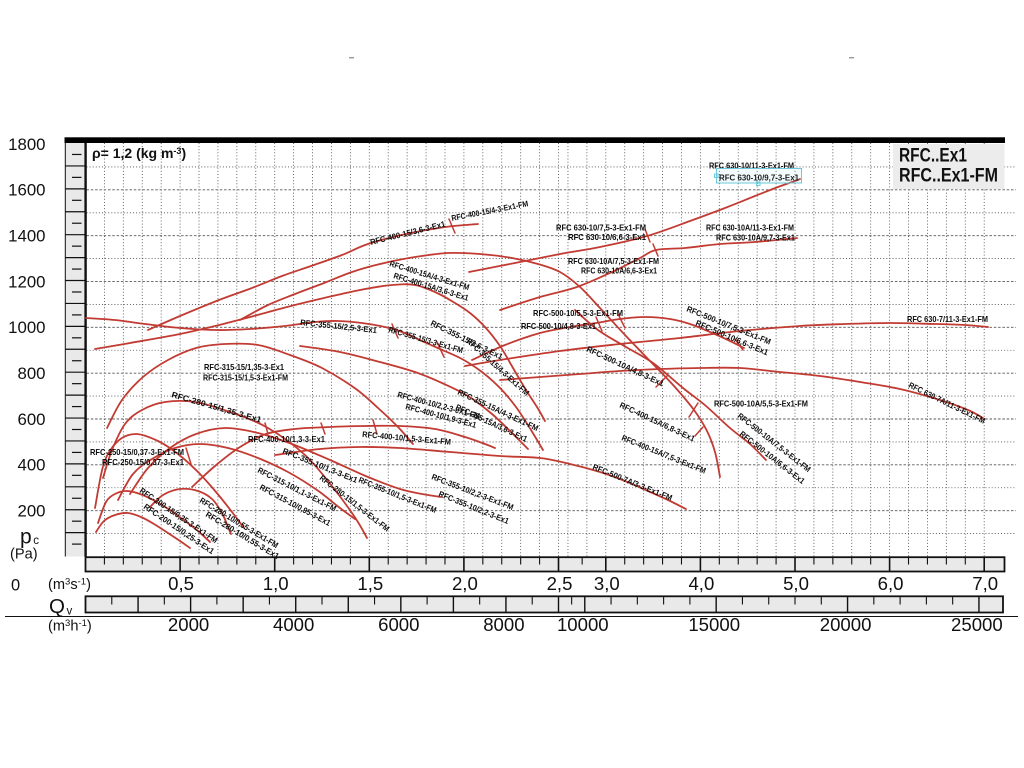 The height and width of the screenshot is (768, 1024). Describe the element at coordinates (490, 211) in the screenshot. I see `svg-text: RFC-400-15/4-3-Ex1-FM` at that location.